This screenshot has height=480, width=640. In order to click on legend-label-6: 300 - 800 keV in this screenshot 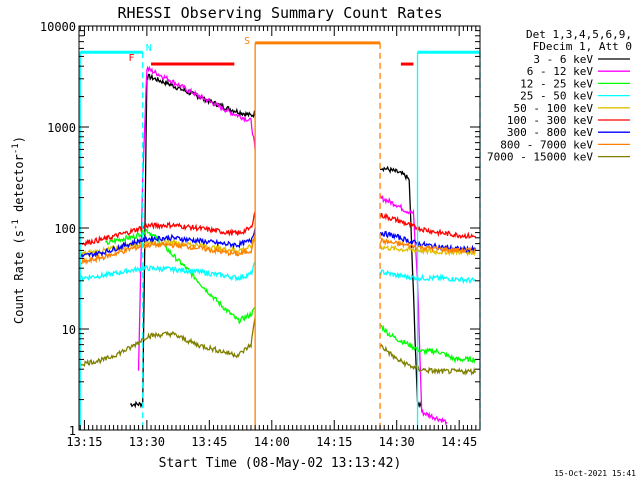, I will do `click(550, 132)`.